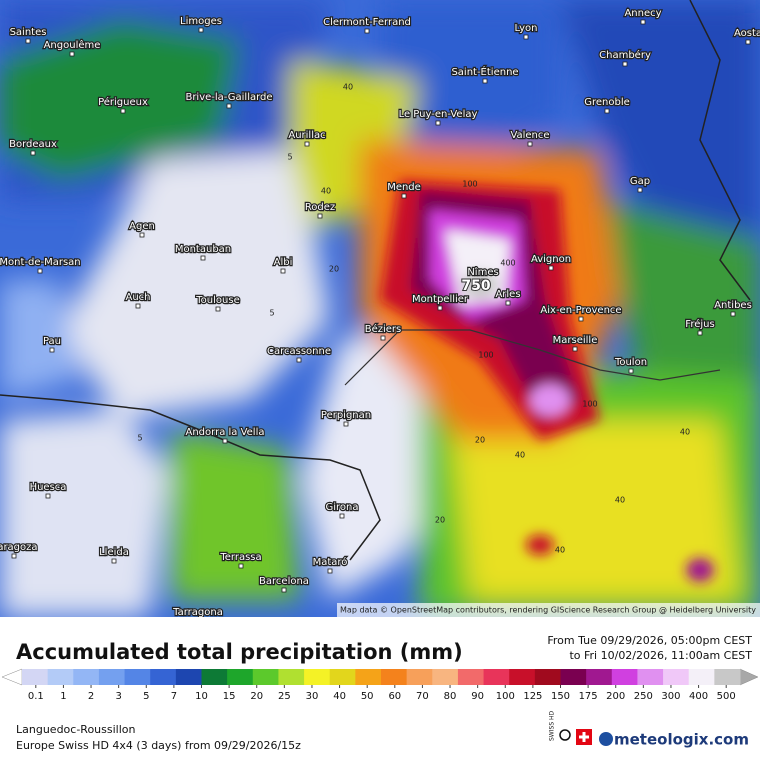 This screenshot has width=760, height=760. What do you see at coordinates (240, 557) in the screenshot?
I see `city-label: Terrassa` at bounding box center [240, 557].